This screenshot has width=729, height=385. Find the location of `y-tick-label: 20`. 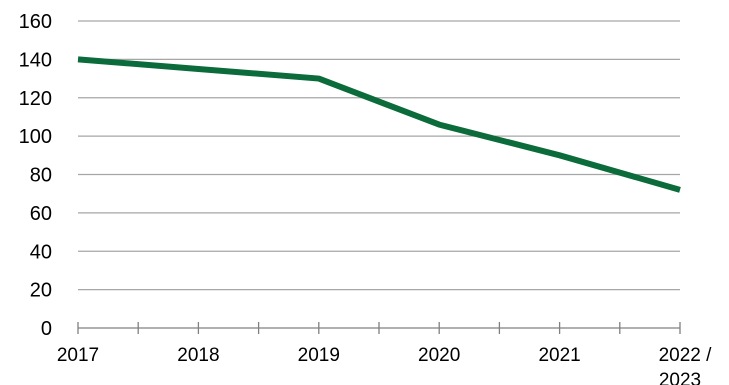

y-tick-label: 20 is located at coordinates (41, 291).